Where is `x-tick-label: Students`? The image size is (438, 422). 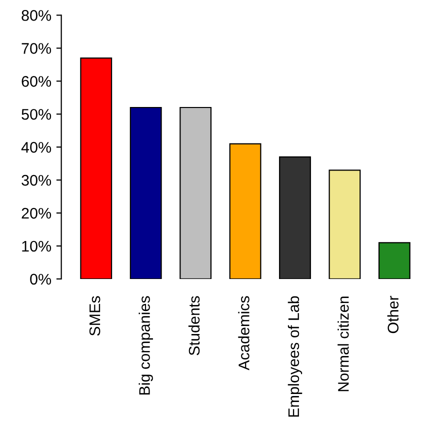
x-tick-label: Students is located at coordinates (194, 326).